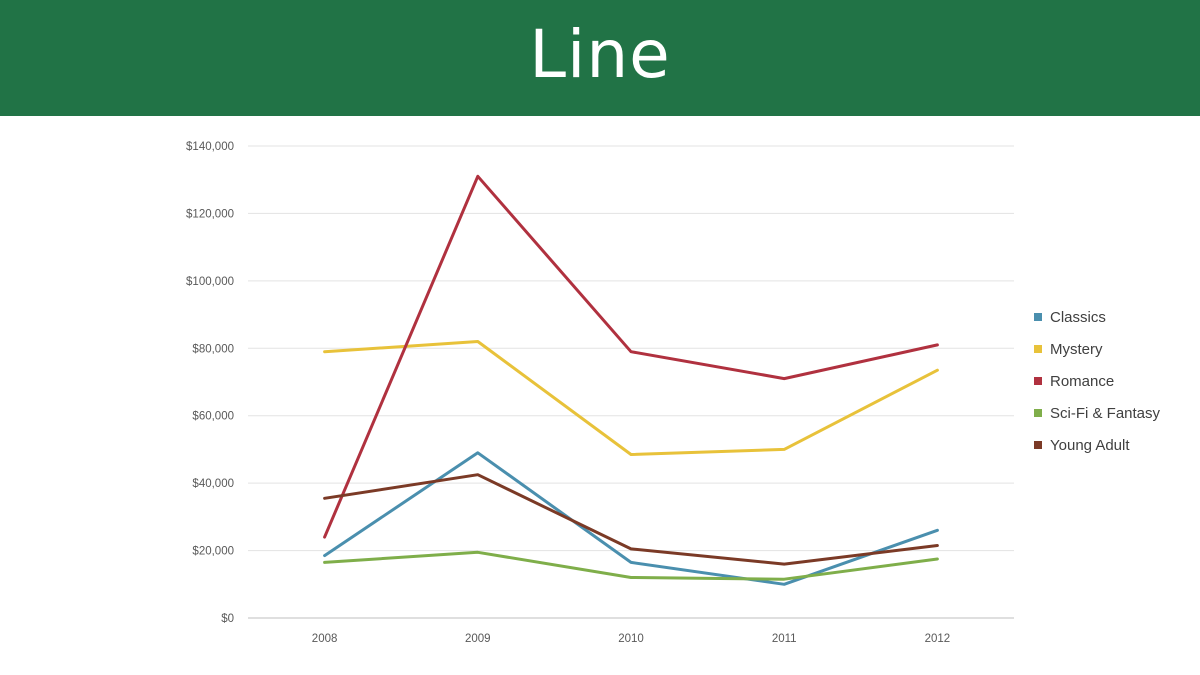 Image resolution: width=1200 pixels, height=675 pixels. I want to click on legend-label: Mystery, so click(1076, 349).